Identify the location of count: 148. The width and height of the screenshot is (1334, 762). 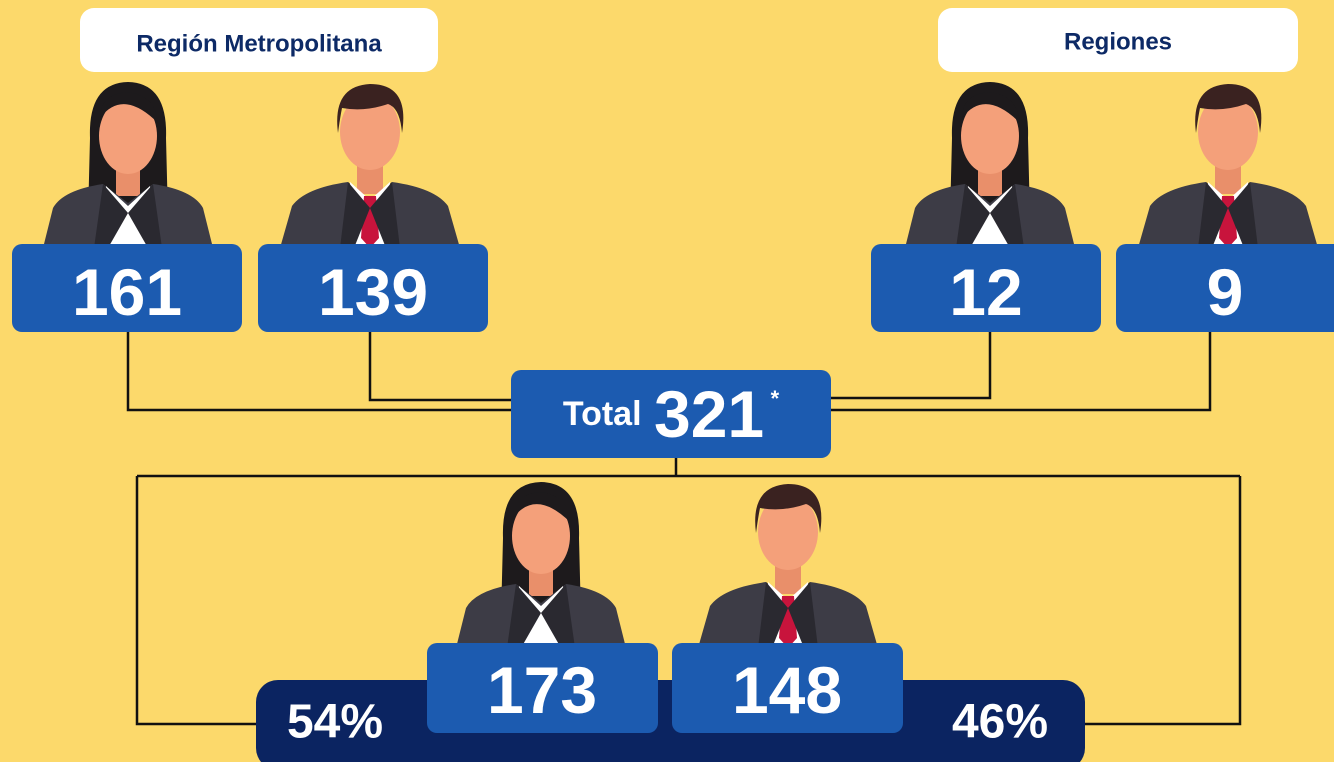
(787, 690).